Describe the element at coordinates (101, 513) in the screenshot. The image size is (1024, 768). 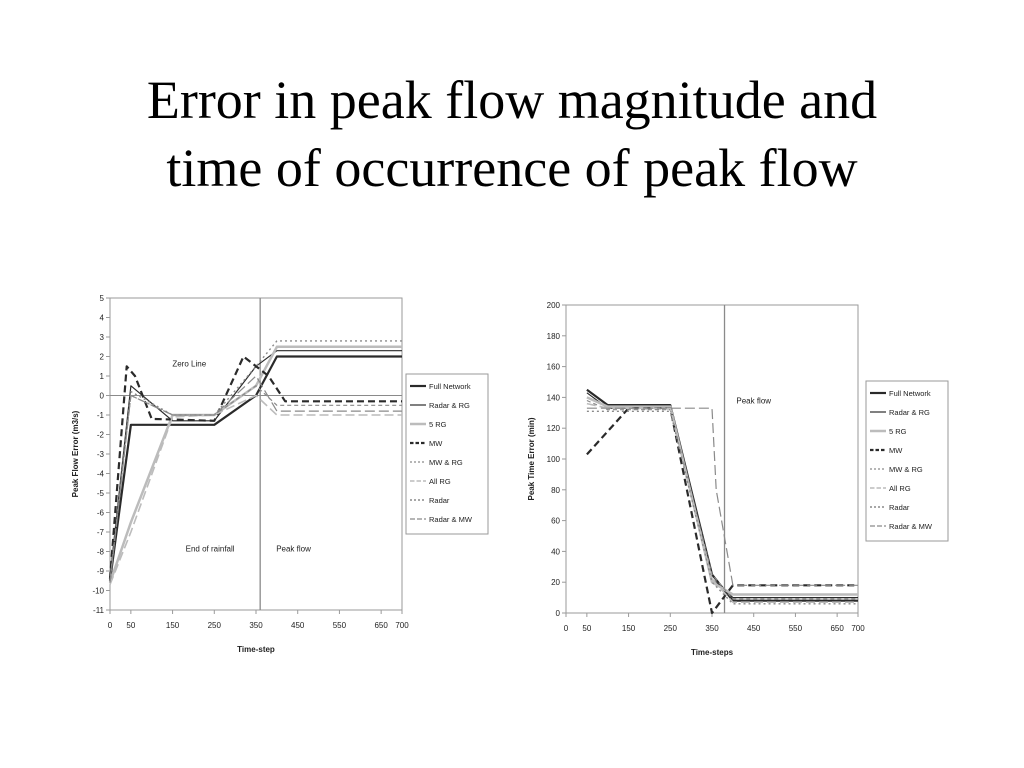
I see `y-tick-label: -6` at that location.